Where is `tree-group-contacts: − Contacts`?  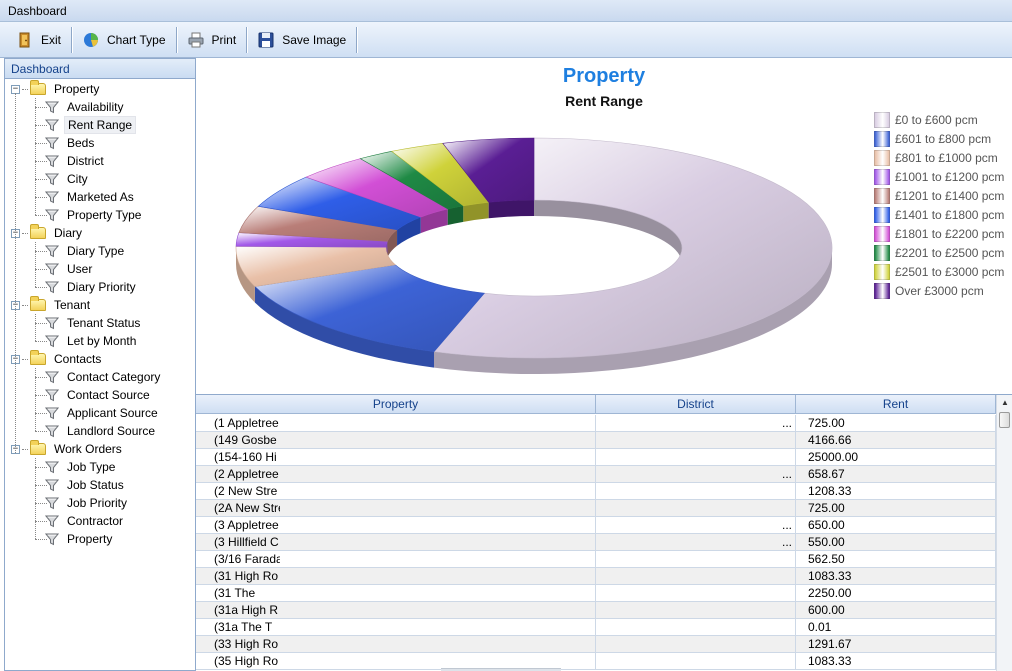 tree-group-contacts: − Contacts is located at coordinates (100, 359).